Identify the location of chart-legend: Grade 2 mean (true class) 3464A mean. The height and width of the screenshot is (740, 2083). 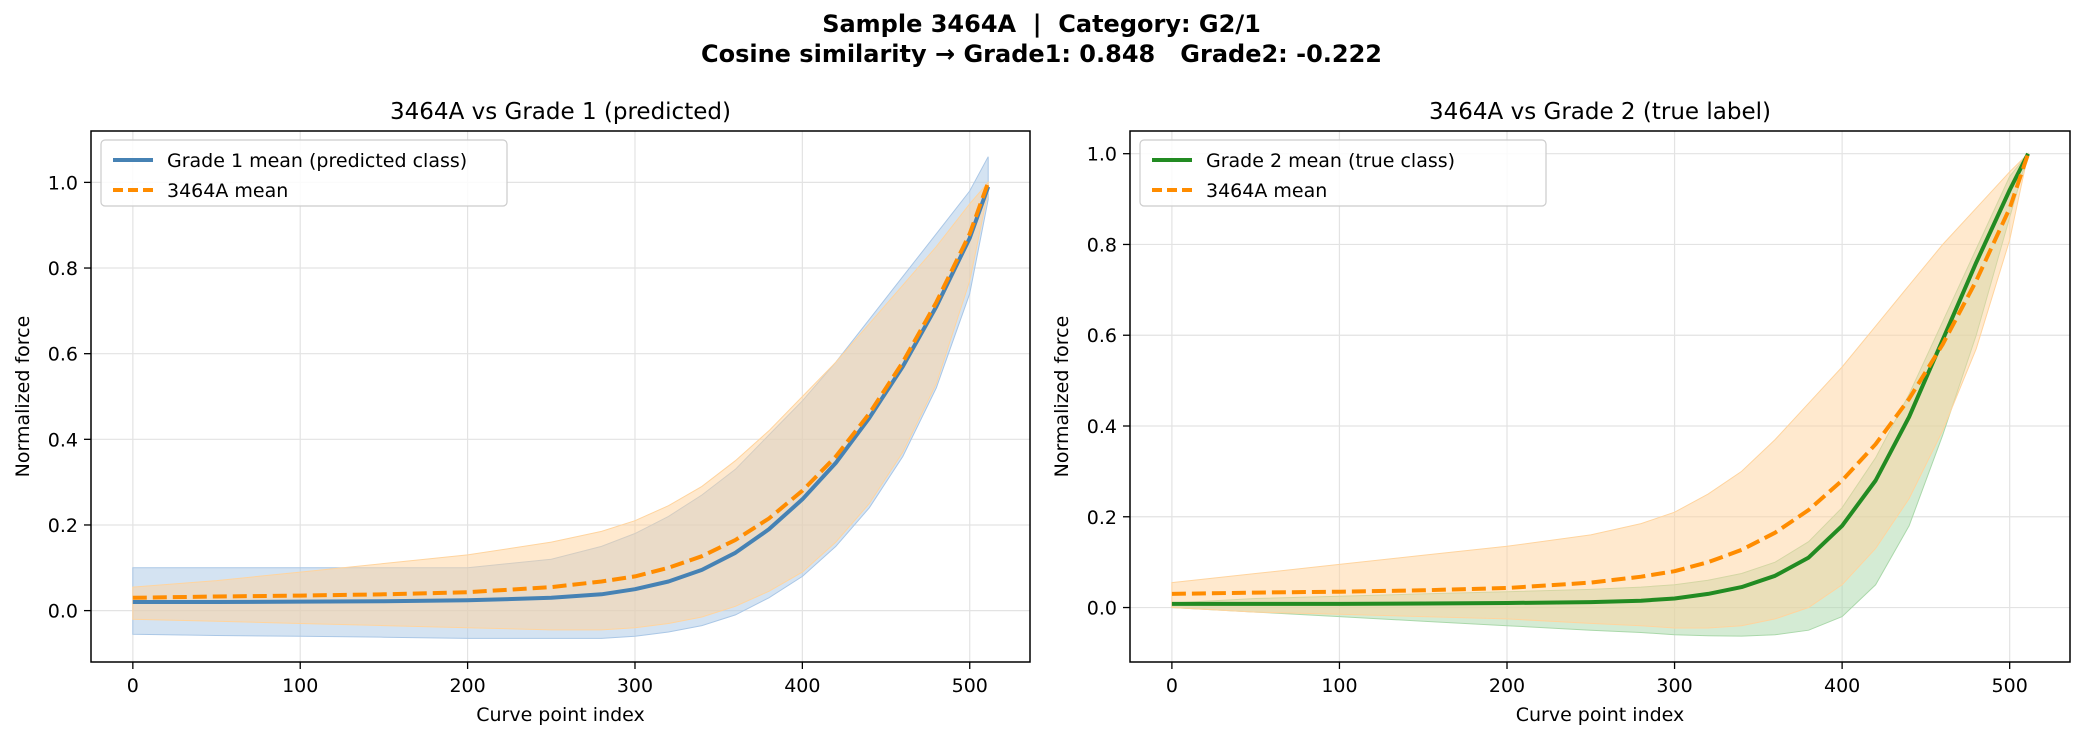
(1343, 173).